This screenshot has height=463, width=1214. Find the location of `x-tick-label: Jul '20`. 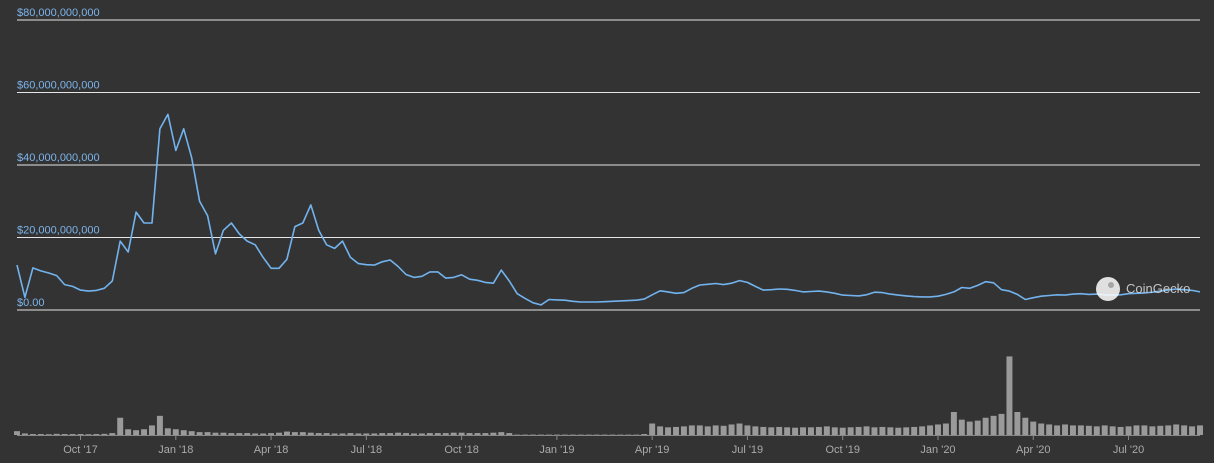

x-tick-label: Jul '20 is located at coordinates (1128, 450).